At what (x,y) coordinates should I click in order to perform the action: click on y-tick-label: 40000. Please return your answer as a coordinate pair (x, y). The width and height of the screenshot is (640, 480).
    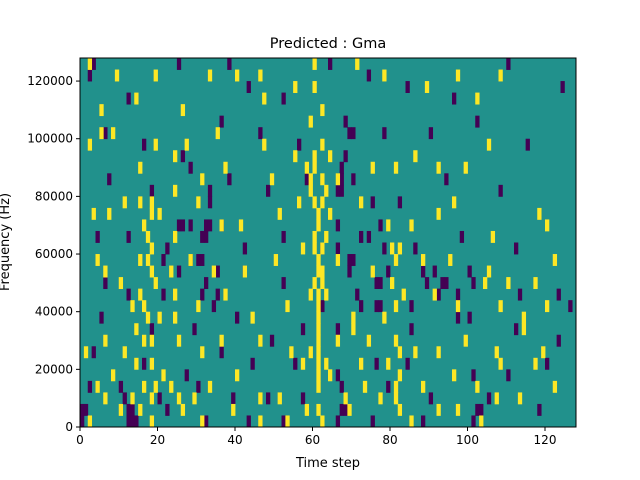
    Looking at the image, I should click on (54, 312).